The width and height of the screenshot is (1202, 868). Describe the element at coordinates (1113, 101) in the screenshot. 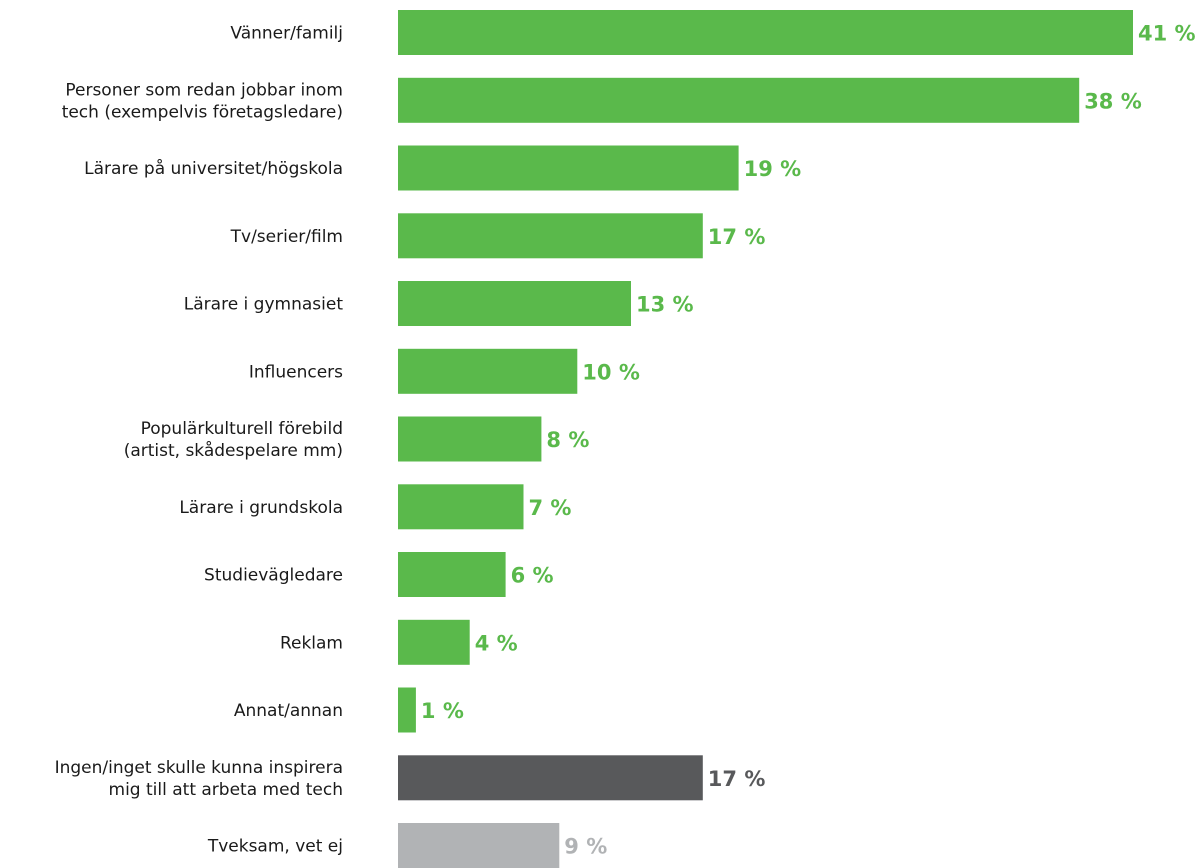

I see `value-label-1: 38 %` at that location.